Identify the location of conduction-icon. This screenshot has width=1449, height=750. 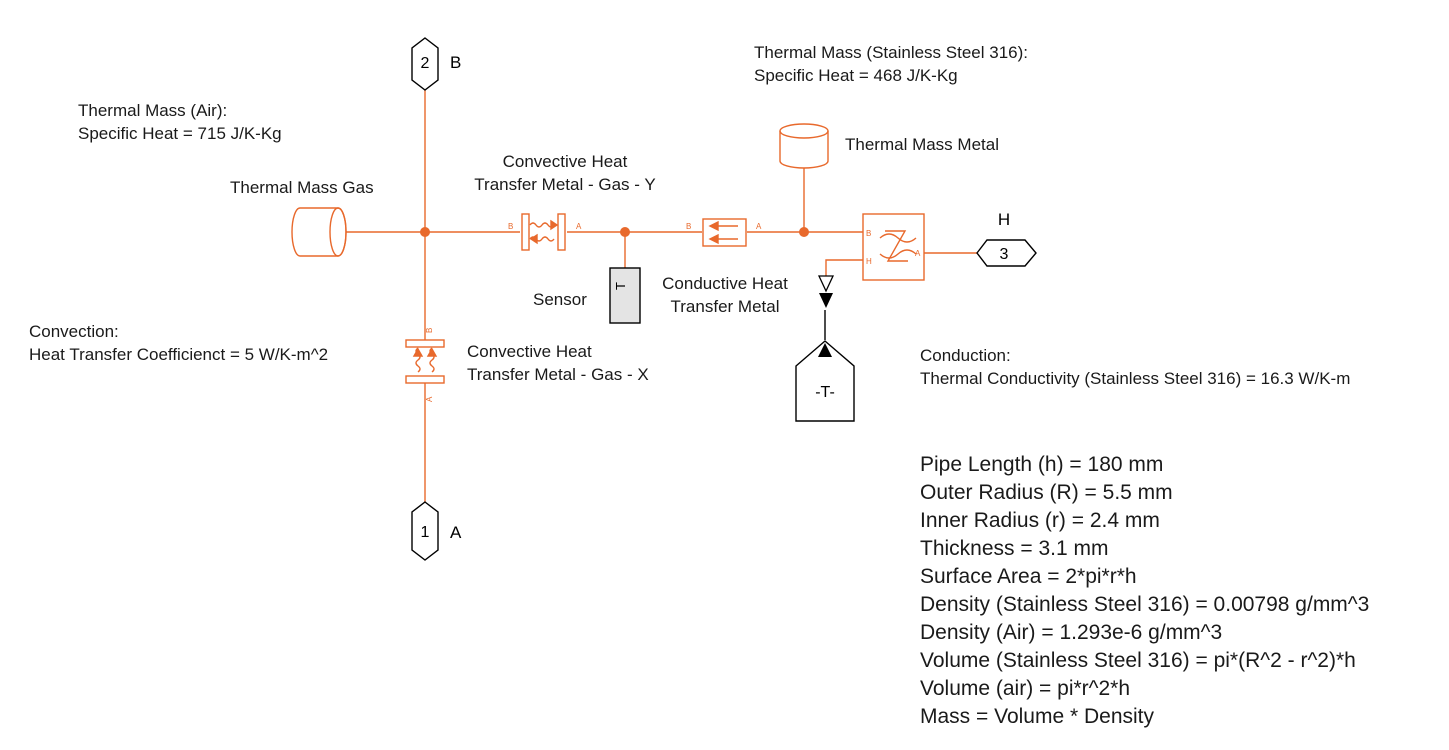
(724, 232).